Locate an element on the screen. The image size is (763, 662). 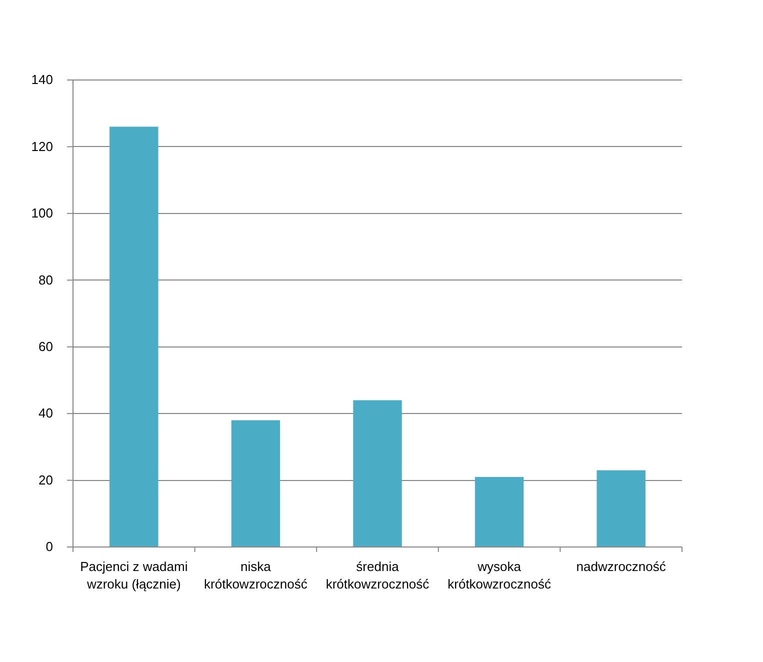
x-tick-label: niska krótkowzroczność is located at coordinates (256, 575).